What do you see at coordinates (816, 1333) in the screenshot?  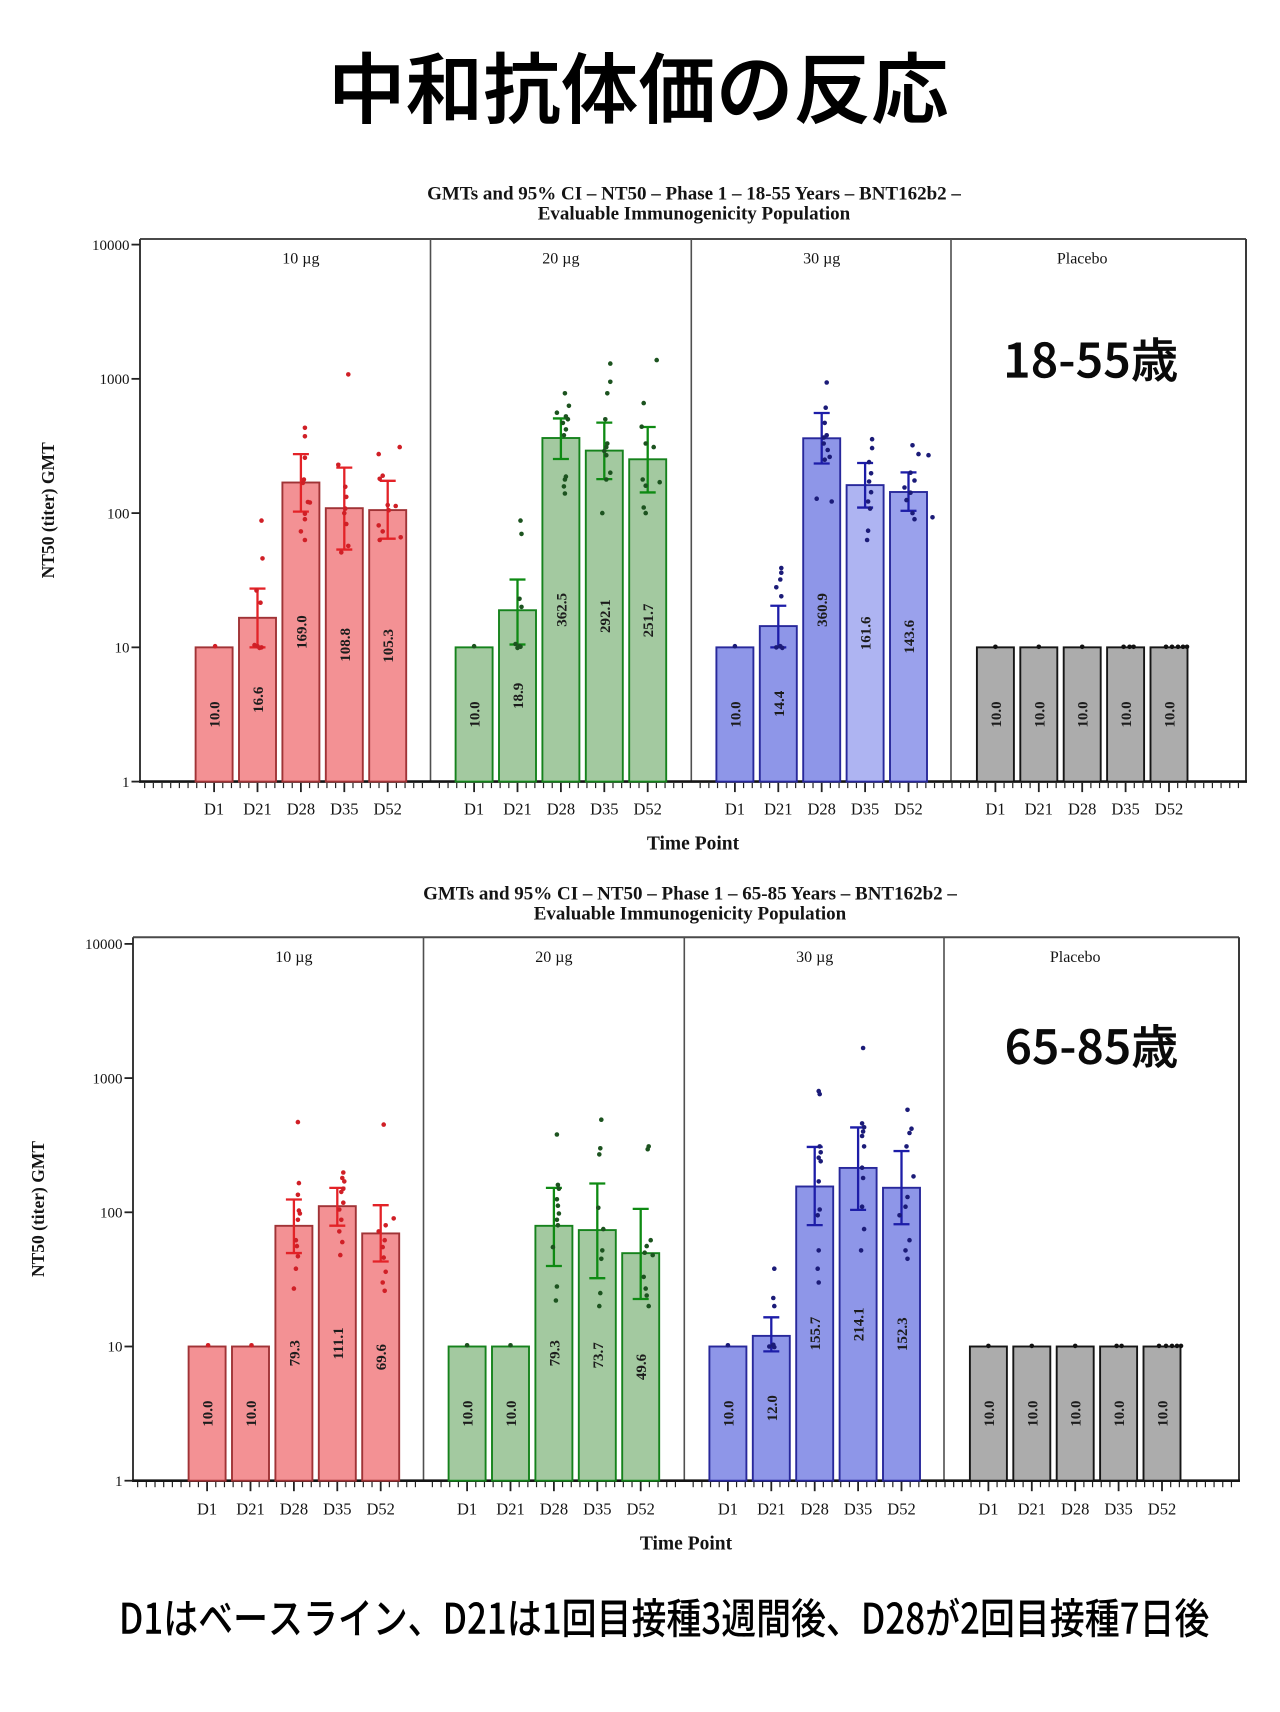 I see `svg-text: 155.7` at bounding box center [816, 1333].